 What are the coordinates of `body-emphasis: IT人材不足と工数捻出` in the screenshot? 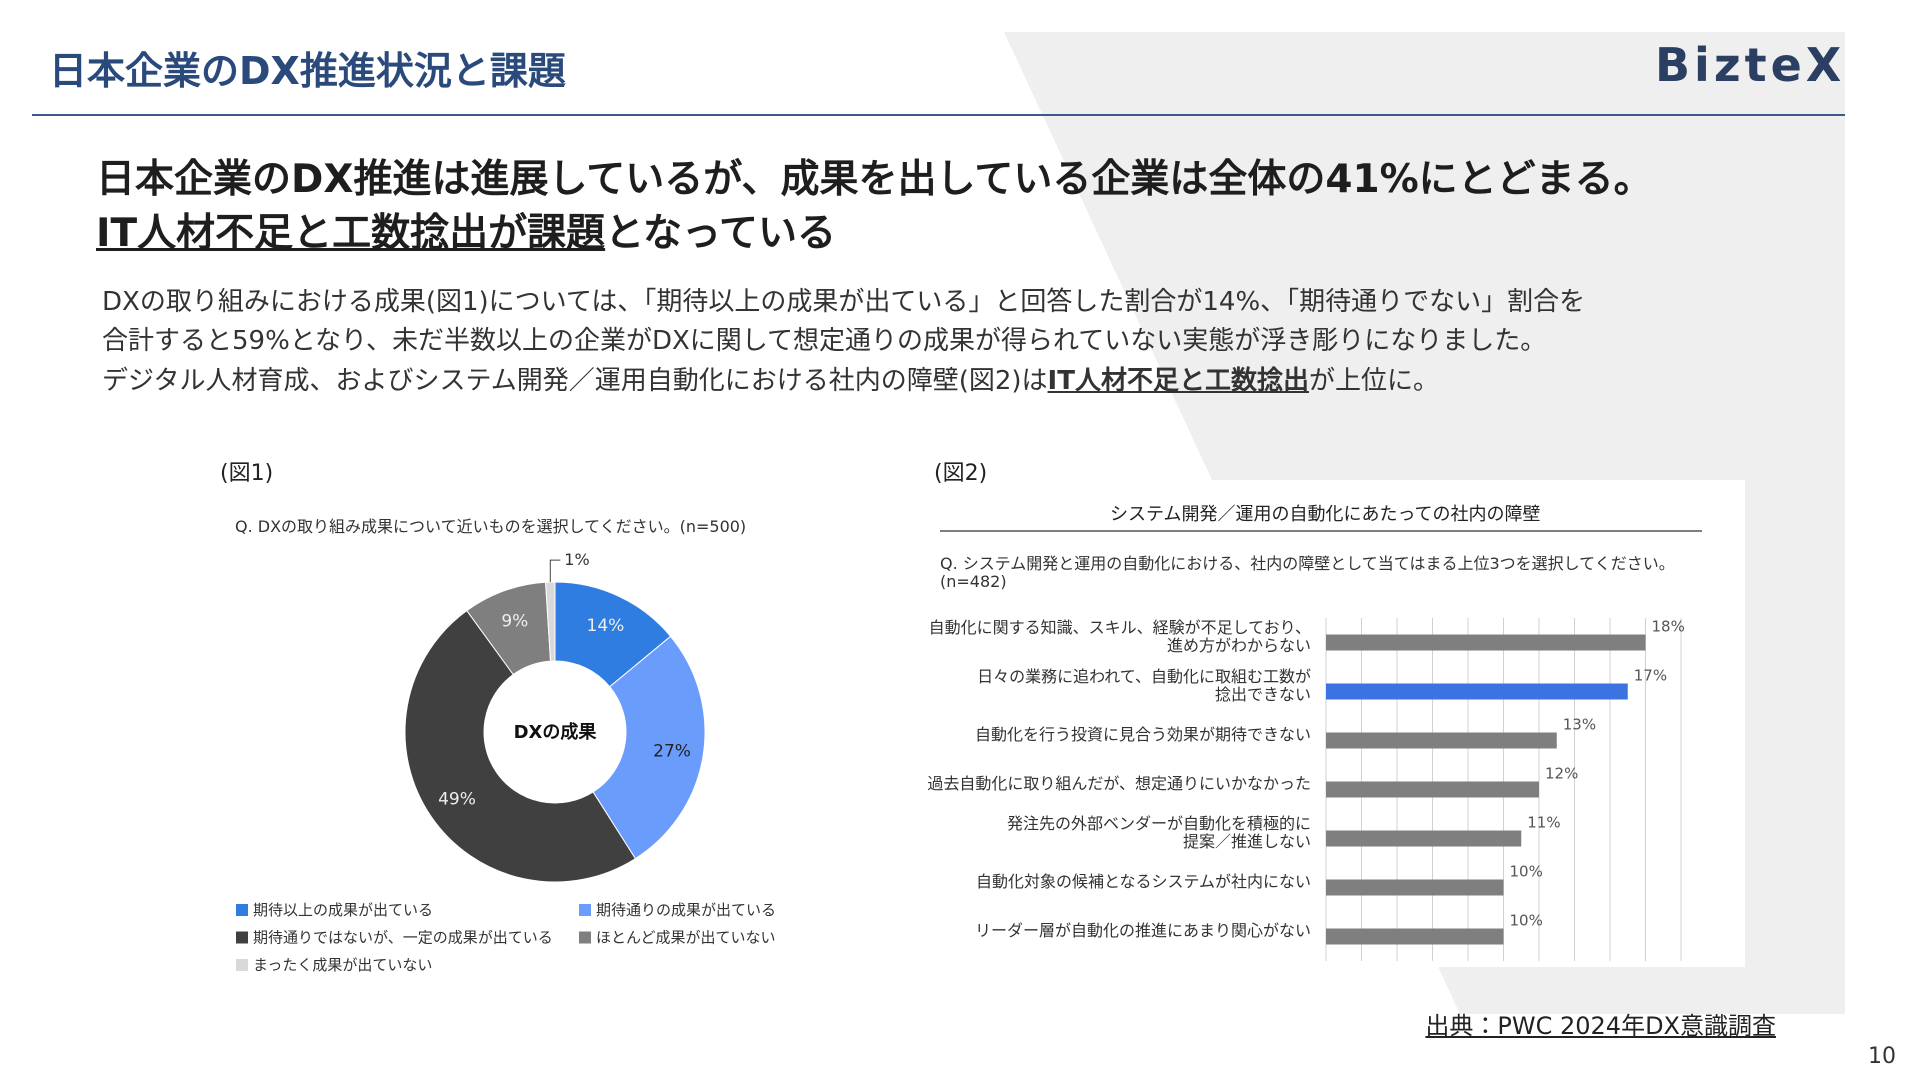 It's located at (1178, 381).